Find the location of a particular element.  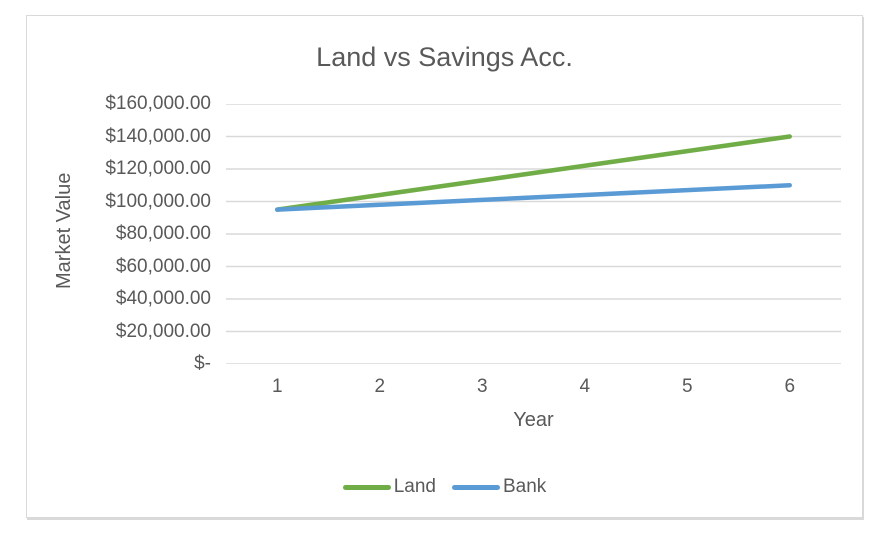

x-axis-title: Year is located at coordinates (533, 420).